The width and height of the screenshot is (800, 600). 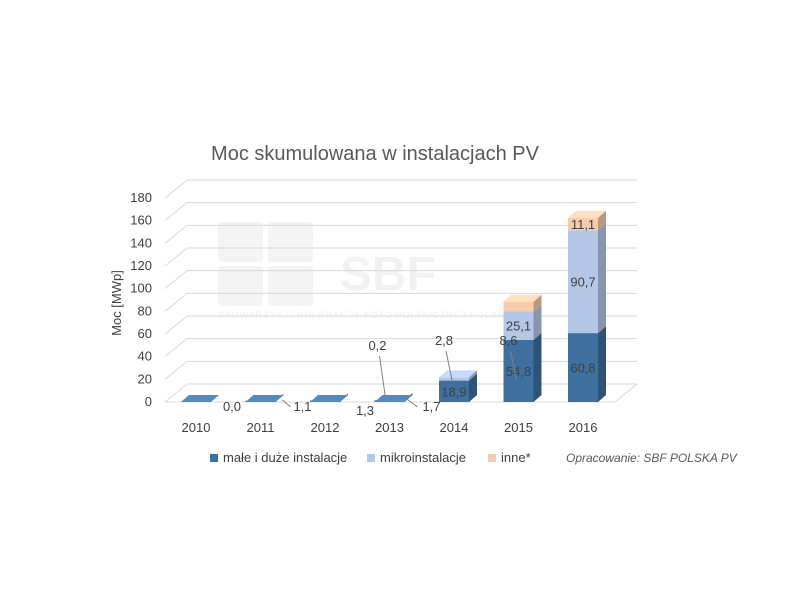 I want to click on data-label: 1,3, so click(x=365, y=410).